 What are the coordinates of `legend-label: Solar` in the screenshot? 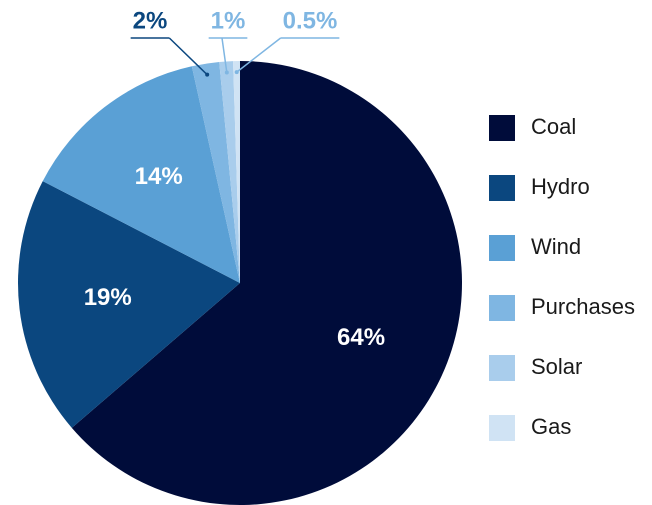 It's located at (556, 366).